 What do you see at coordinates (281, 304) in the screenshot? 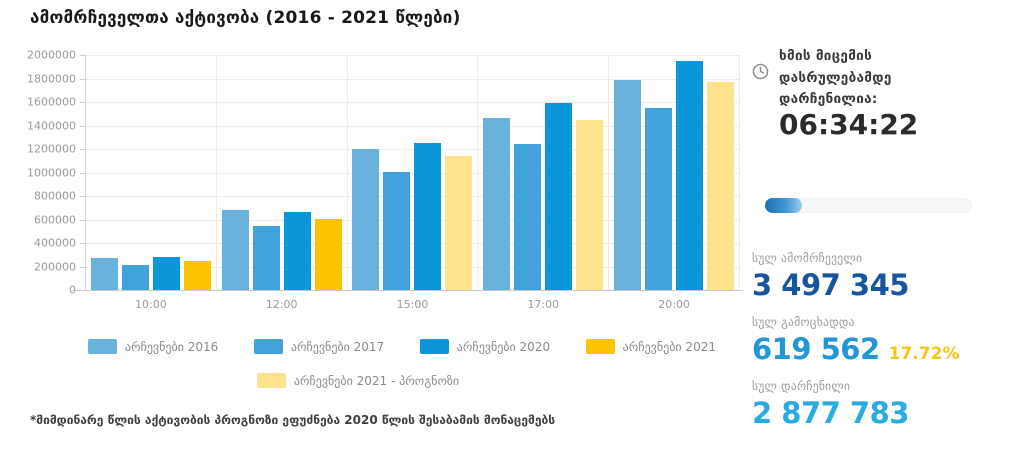
I see `x-axis-label: 12:00` at bounding box center [281, 304].